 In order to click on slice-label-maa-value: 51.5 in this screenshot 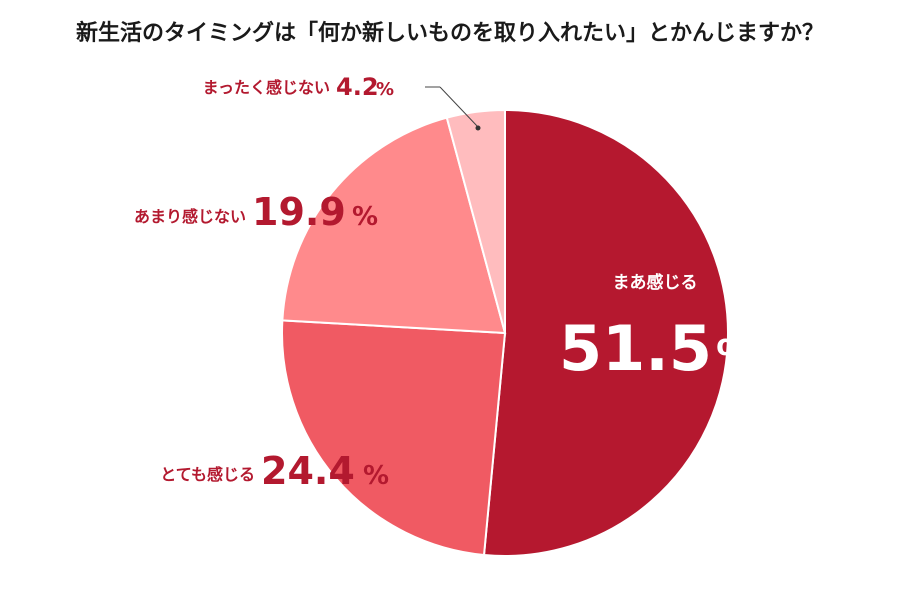, I will do `click(635, 348)`.